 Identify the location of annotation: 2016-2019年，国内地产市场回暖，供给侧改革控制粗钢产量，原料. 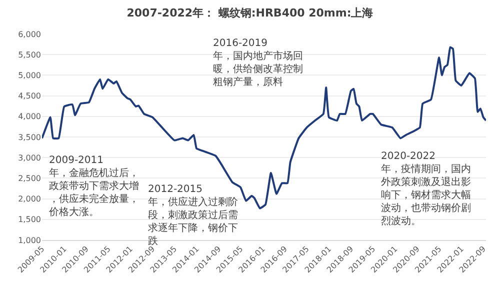
(258, 63).